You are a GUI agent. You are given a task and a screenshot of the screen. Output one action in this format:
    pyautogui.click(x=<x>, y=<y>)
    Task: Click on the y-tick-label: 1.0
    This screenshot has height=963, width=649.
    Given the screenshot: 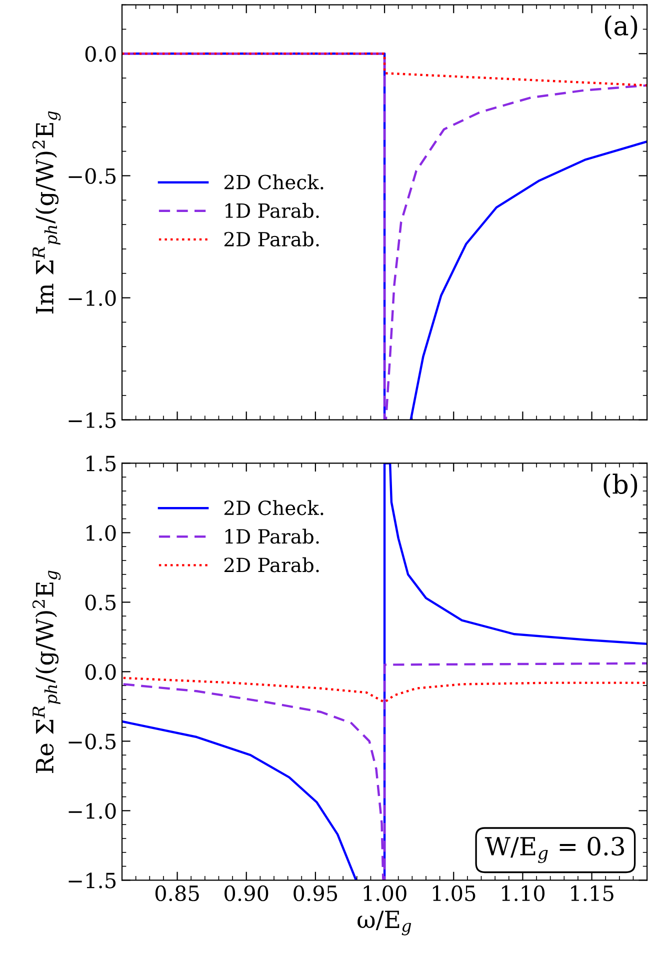 What is the action you would take?
    pyautogui.click(x=101, y=533)
    